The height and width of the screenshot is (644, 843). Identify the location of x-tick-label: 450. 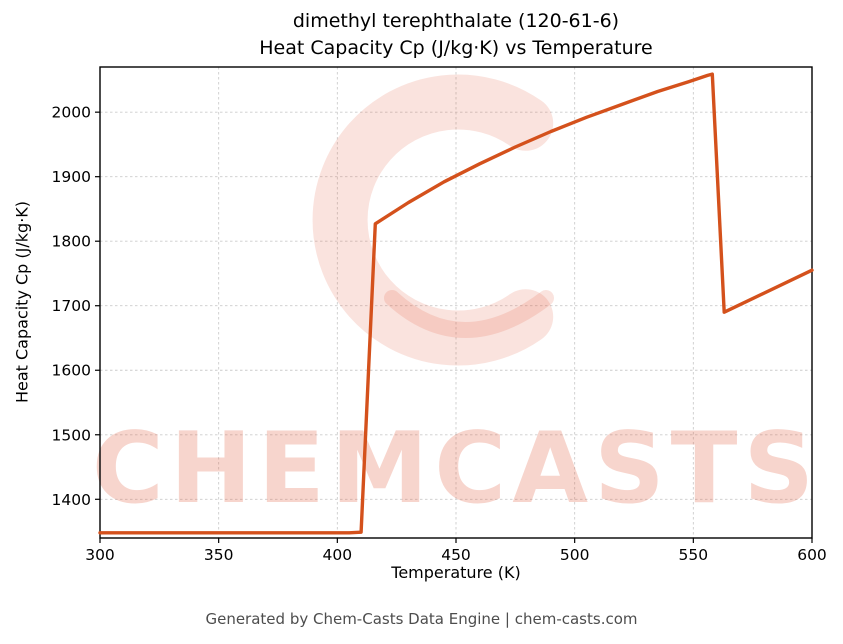
(456, 555).